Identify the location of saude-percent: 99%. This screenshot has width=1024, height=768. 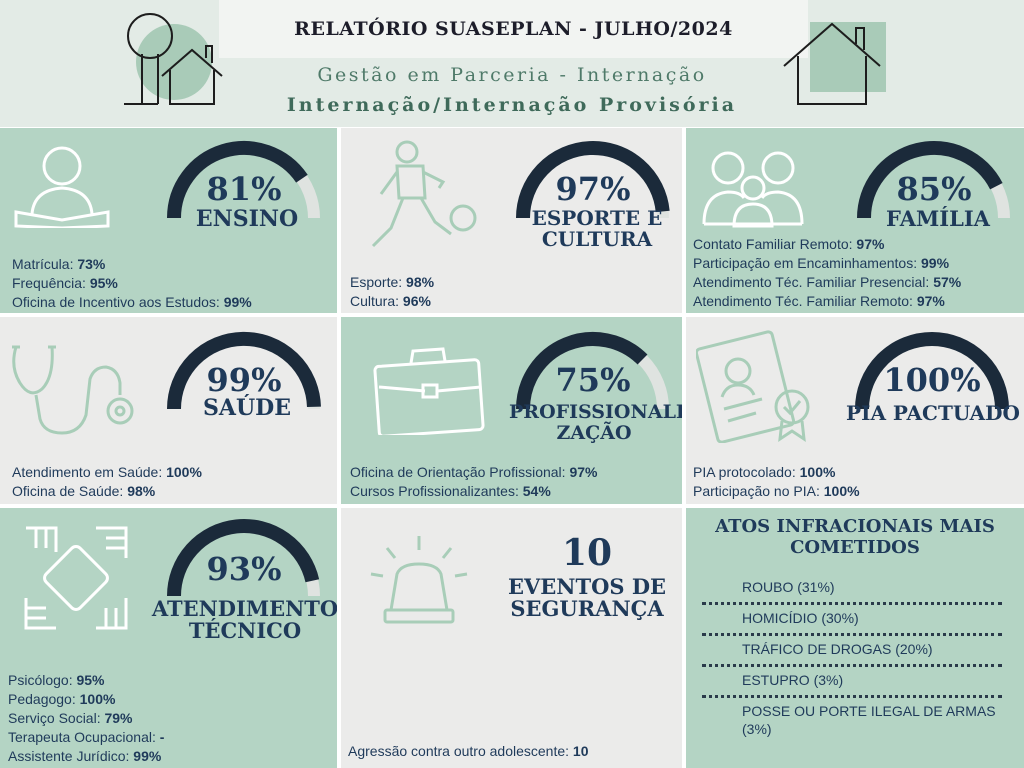
(244, 380).